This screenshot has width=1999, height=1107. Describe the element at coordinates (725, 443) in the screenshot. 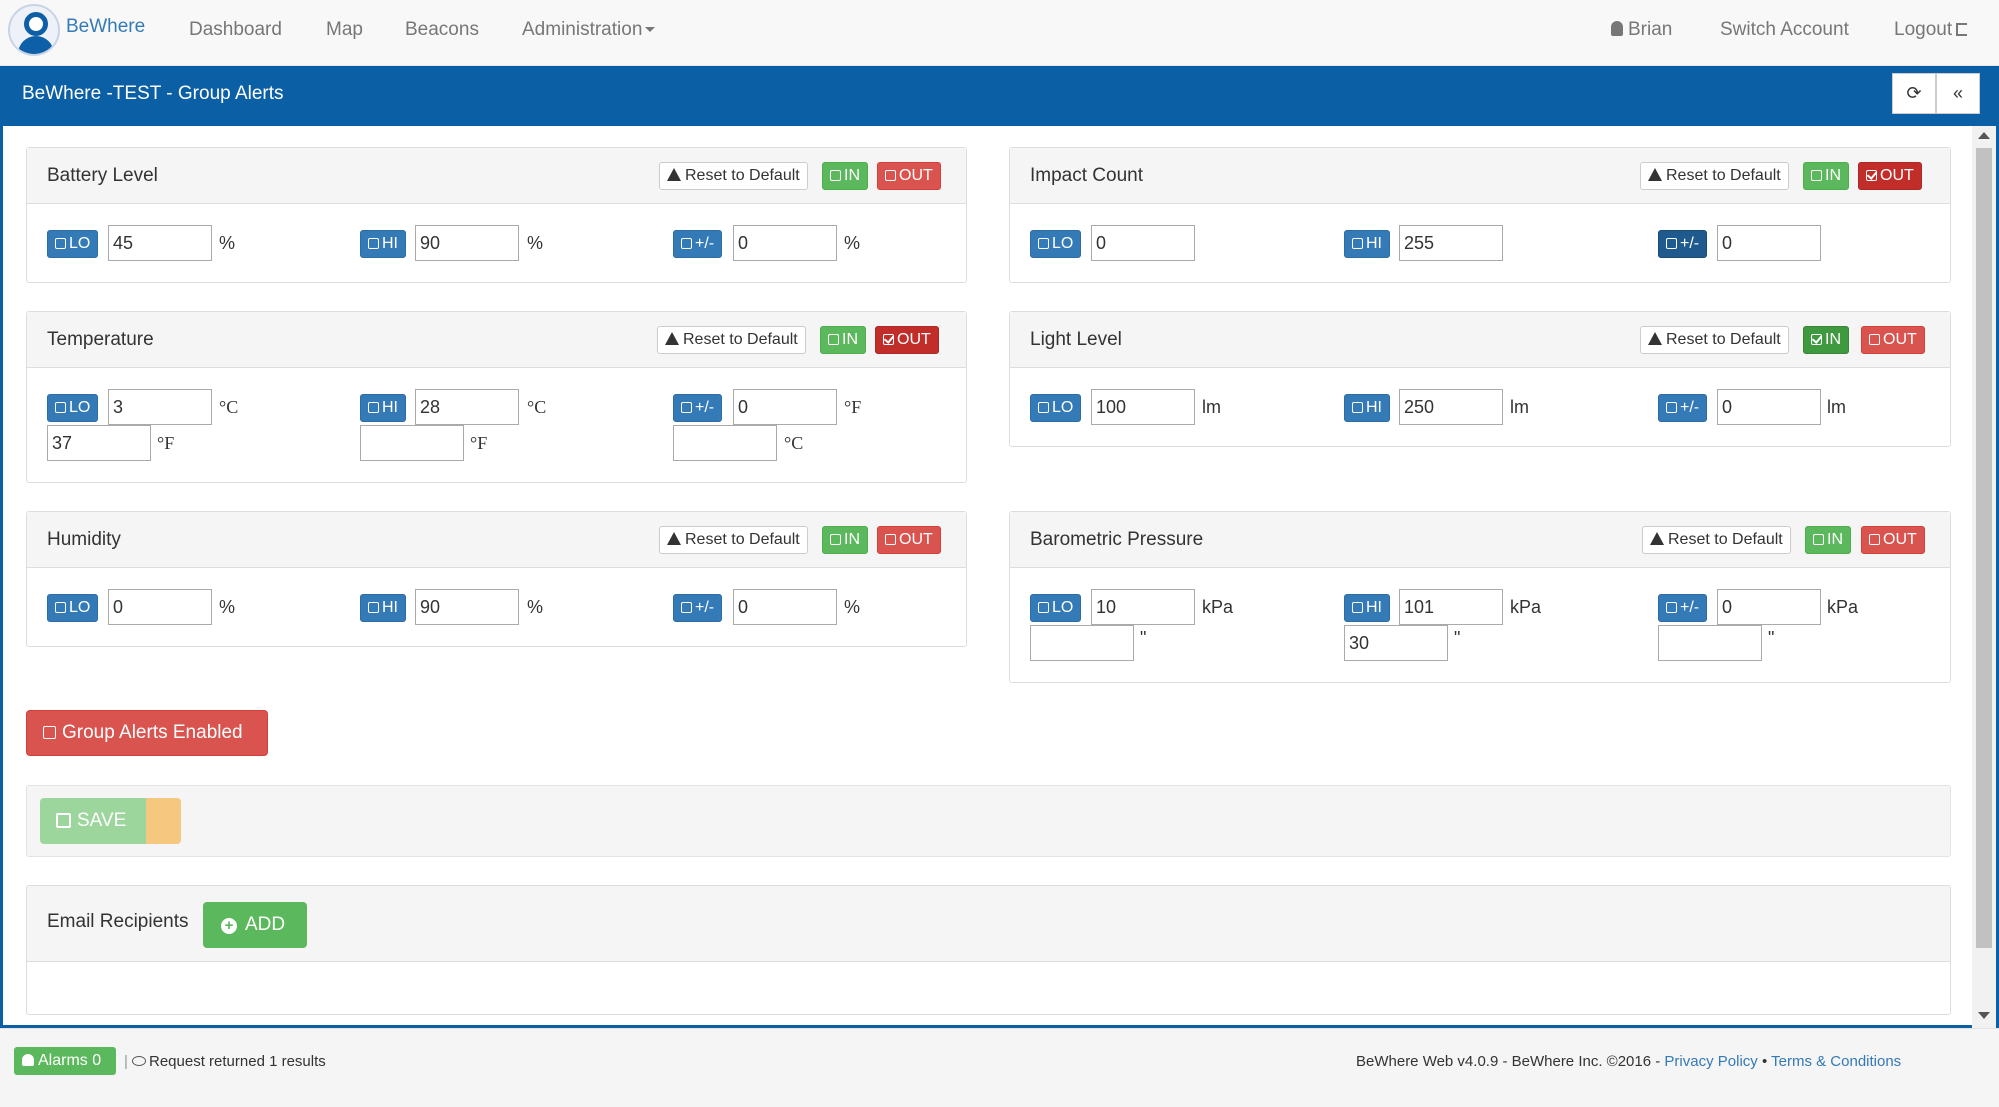

I see `pm-celsius-input` at that location.